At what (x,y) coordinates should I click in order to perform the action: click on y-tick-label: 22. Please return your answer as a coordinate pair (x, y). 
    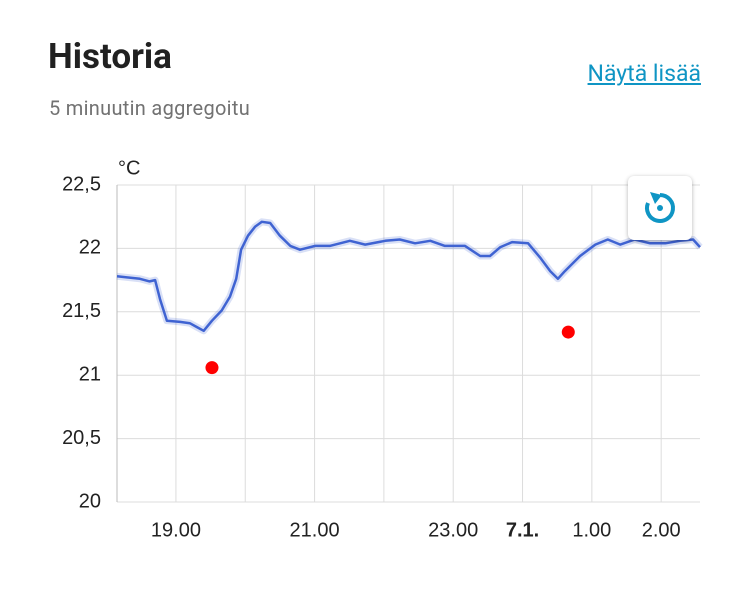
    Looking at the image, I should click on (90, 248).